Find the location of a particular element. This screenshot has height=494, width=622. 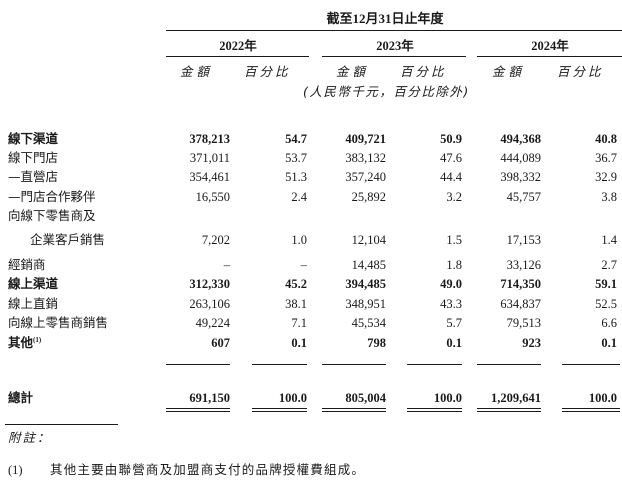

unit-note: (人民幣千元，百分比除外) is located at coordinates (386, 91).